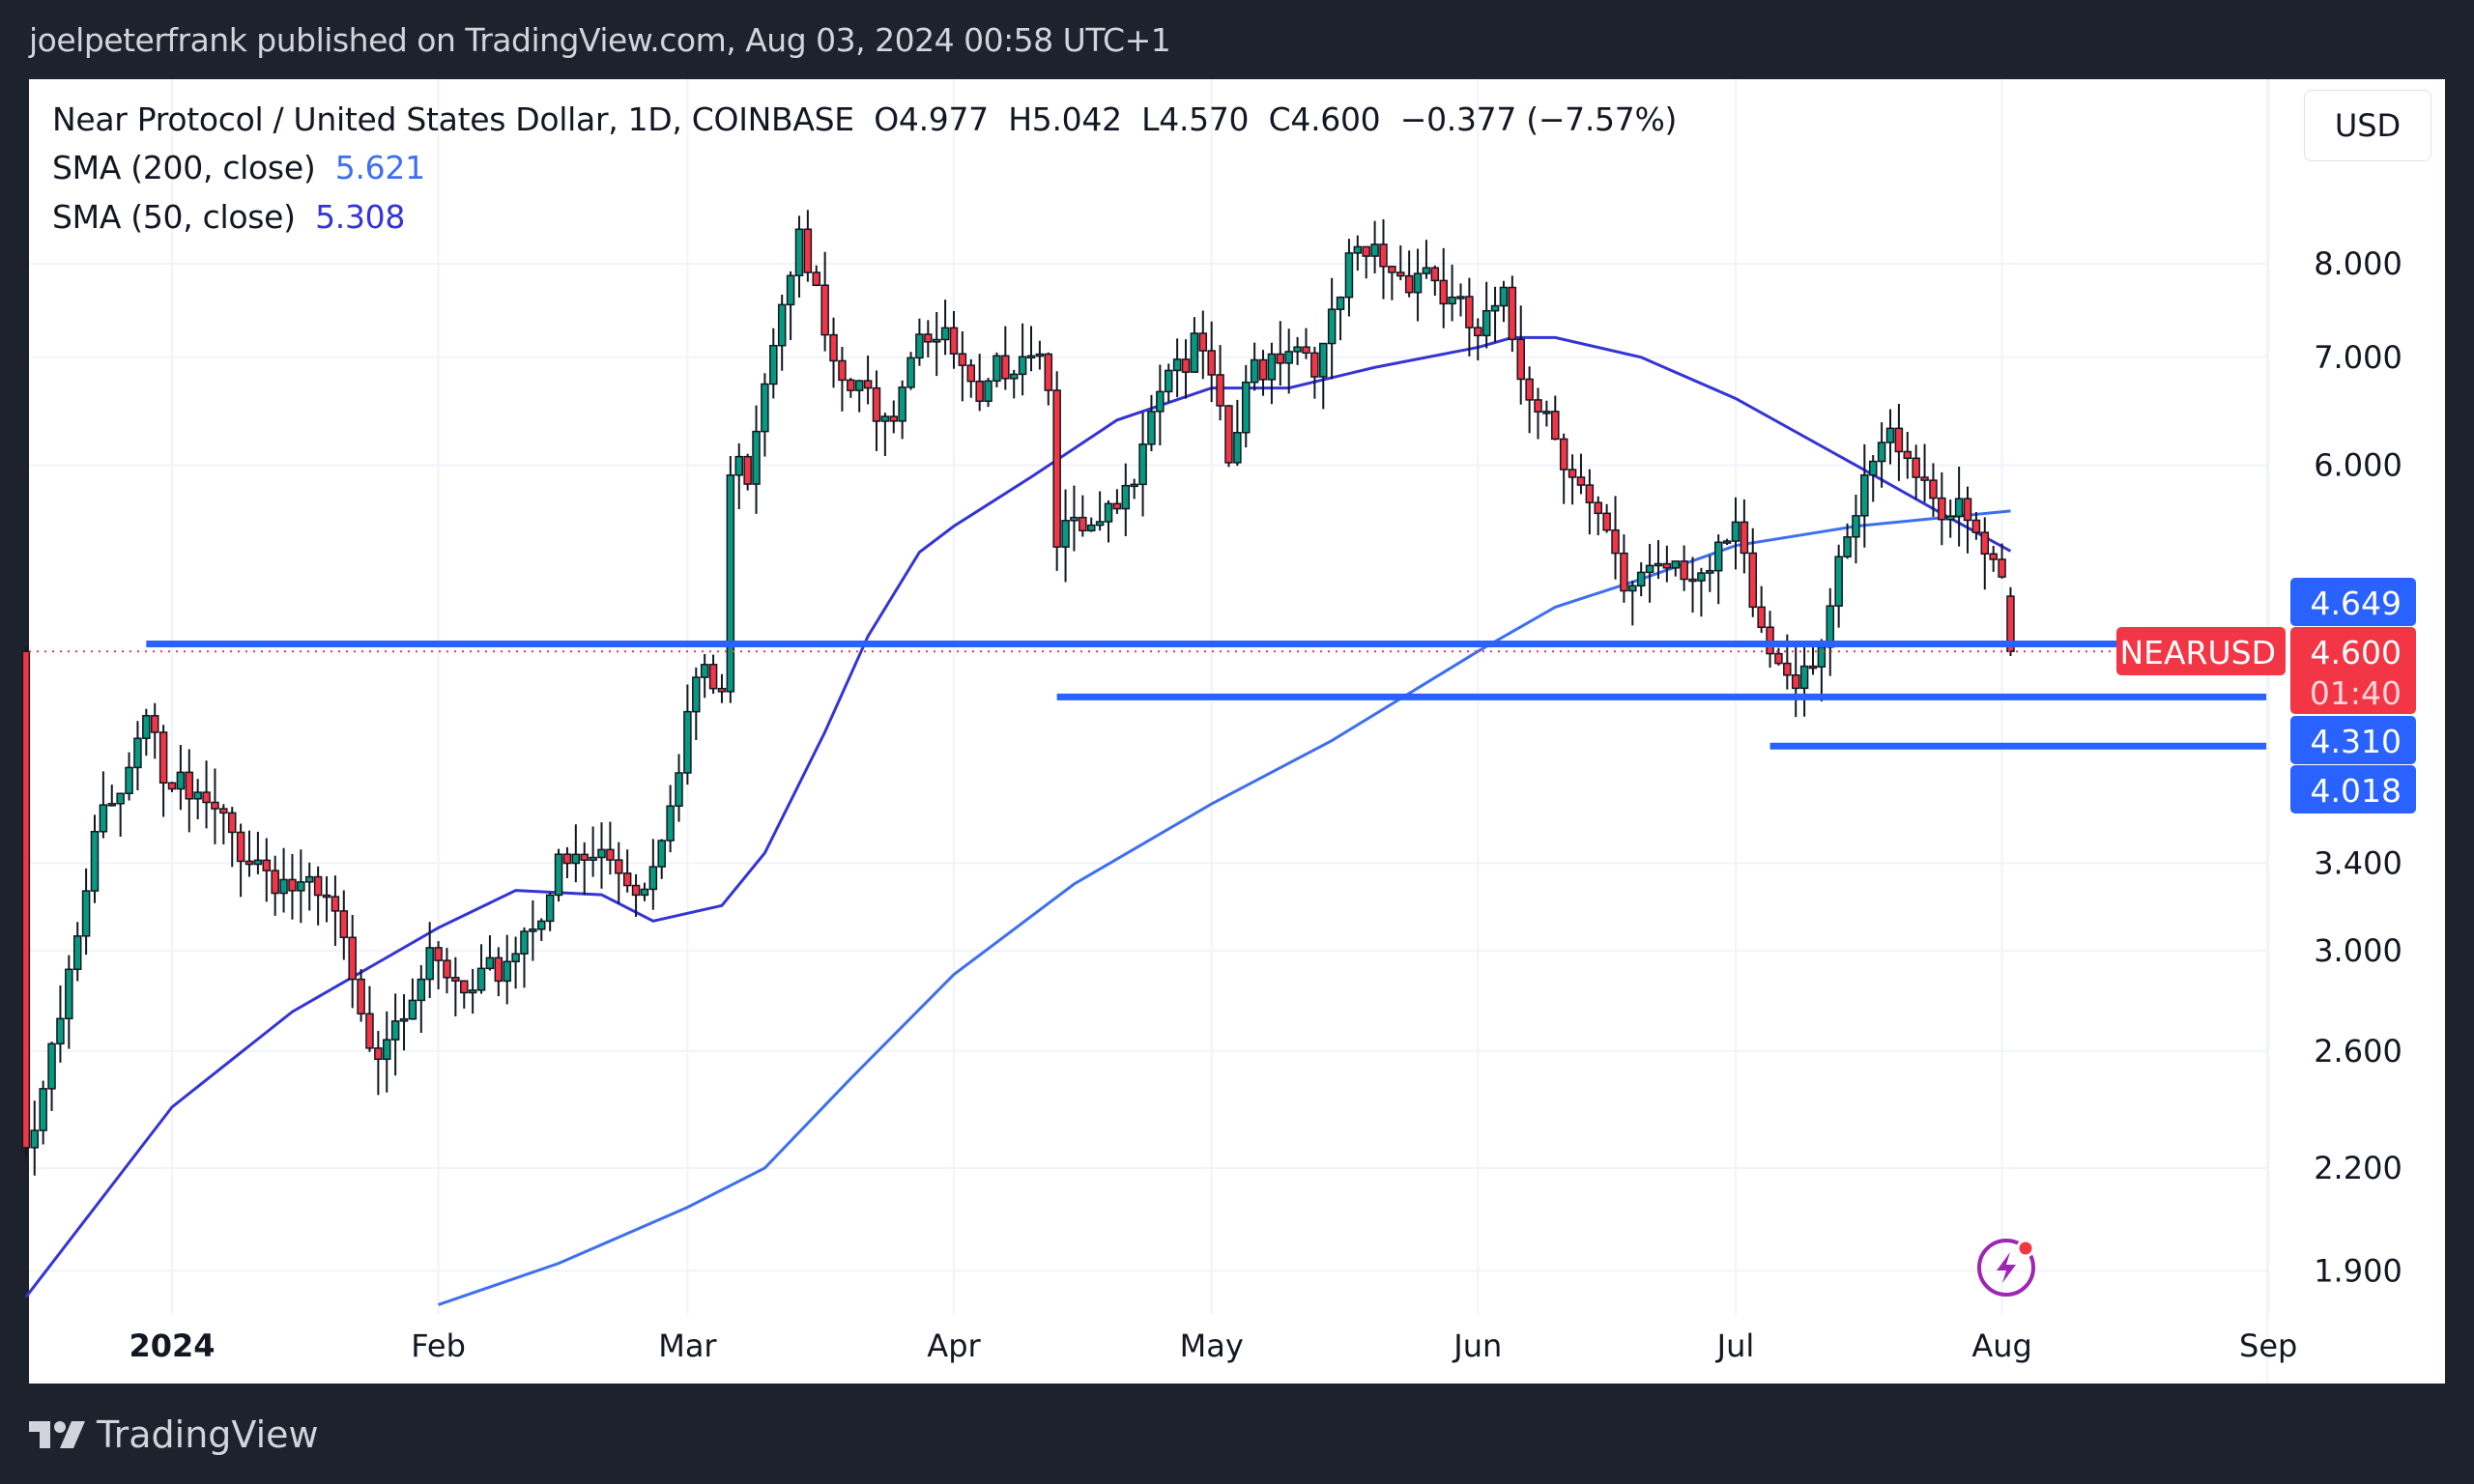 The height and width of the screenshot is (1484, 2474). Describe the element at coordinates (174, 1435) in the screenshot. I see `tradingview-logo: TradingView` at that location.